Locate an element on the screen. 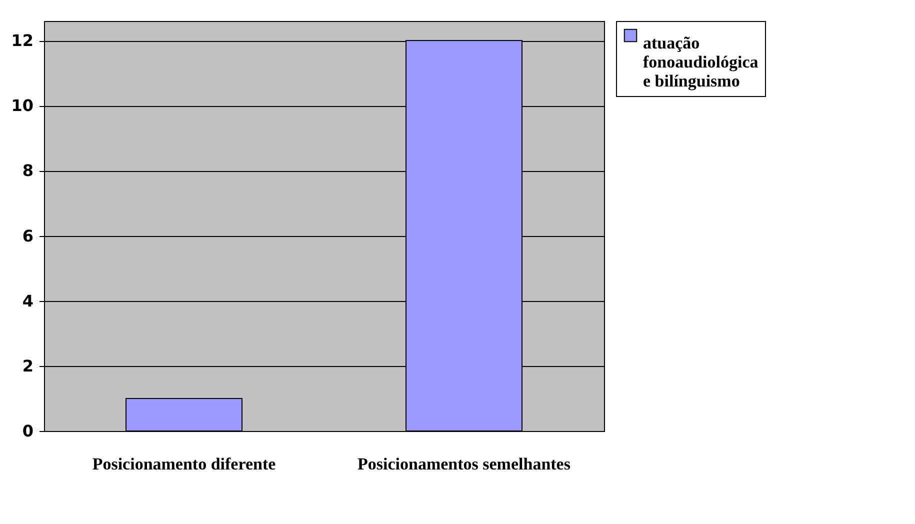  y-tick-label: 0 is located at coordinates (28, 431).